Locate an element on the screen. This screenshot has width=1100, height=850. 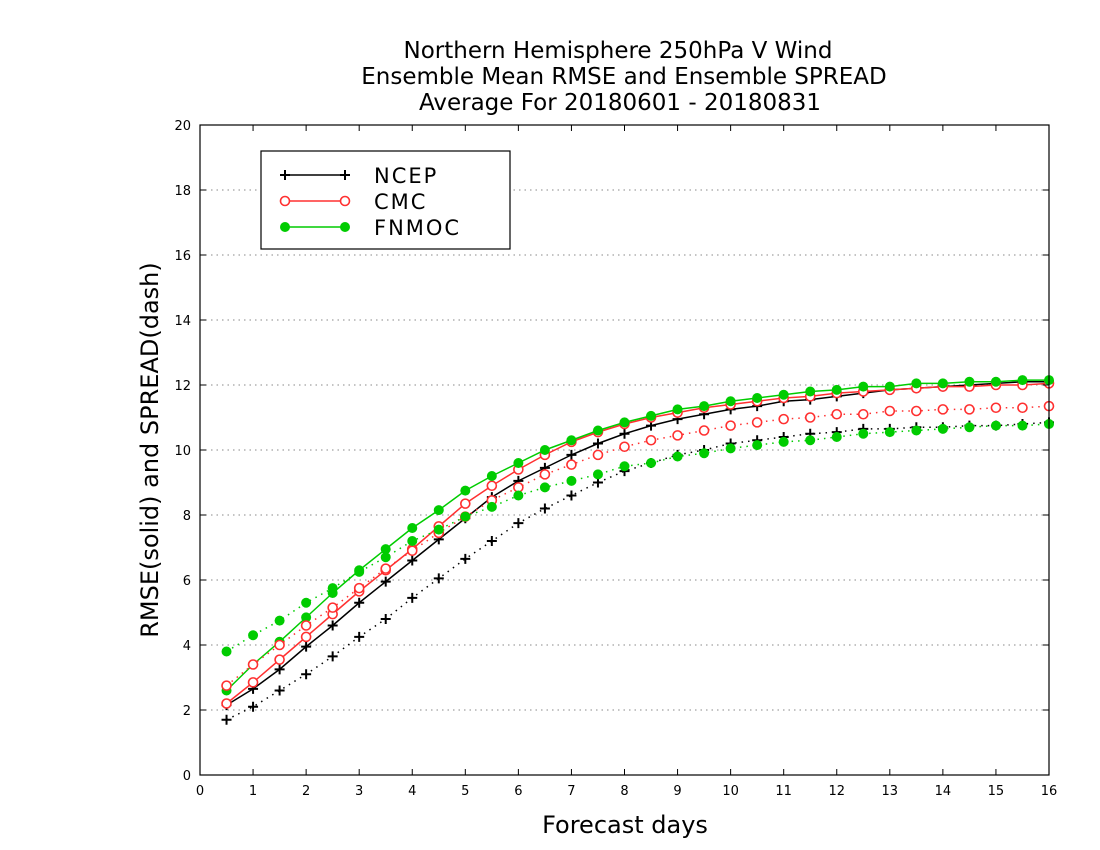
y-tick-label: 6 is located at coordinates (187, 581).